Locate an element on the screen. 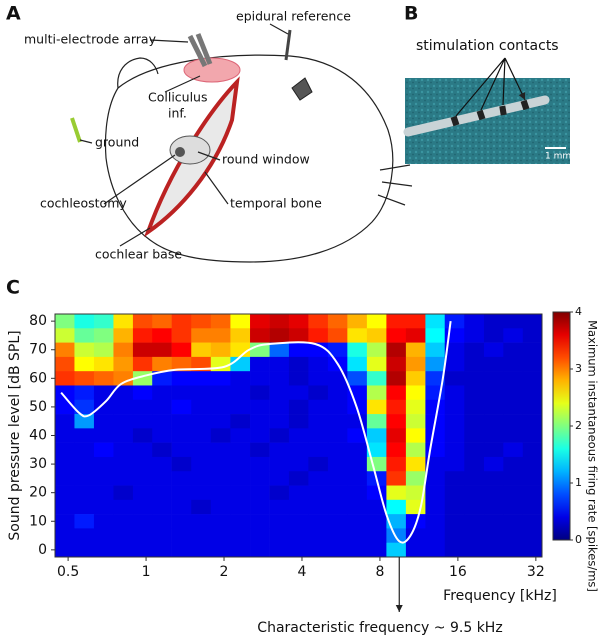 This screenshot has width=601, height=639. y-tick-label: 70 is located at coordinates (38, 350).